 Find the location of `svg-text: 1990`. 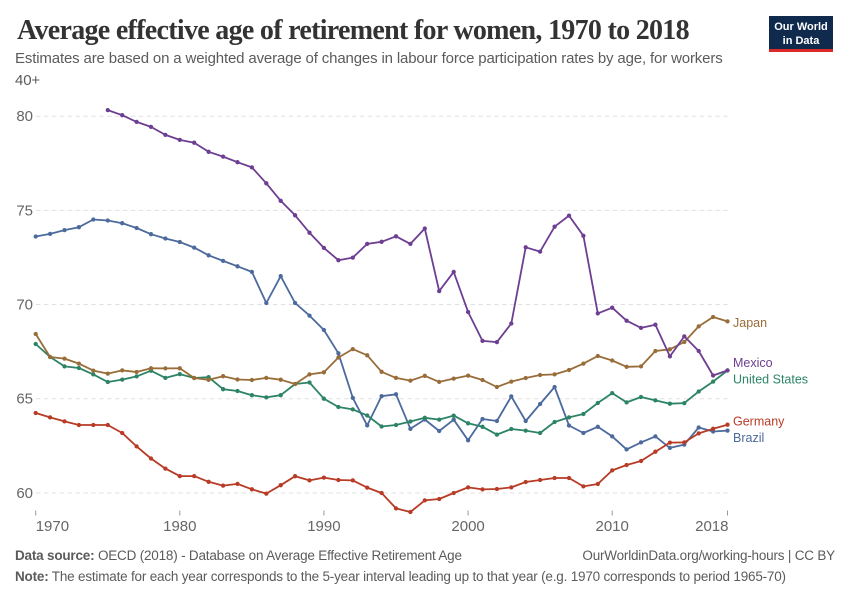

svg-text: 1990 is located at coordinates (323, 526).